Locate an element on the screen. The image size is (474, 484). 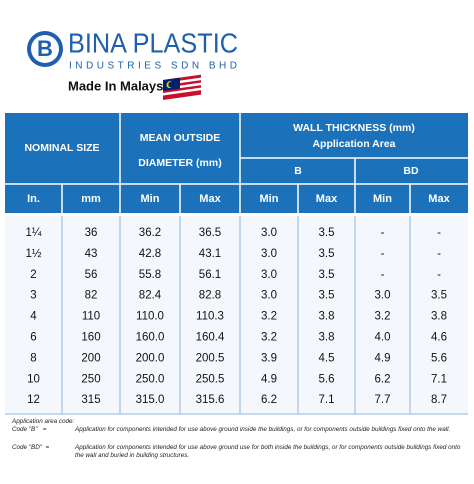
table-cell: 82 is located at coordinates (91, 296).